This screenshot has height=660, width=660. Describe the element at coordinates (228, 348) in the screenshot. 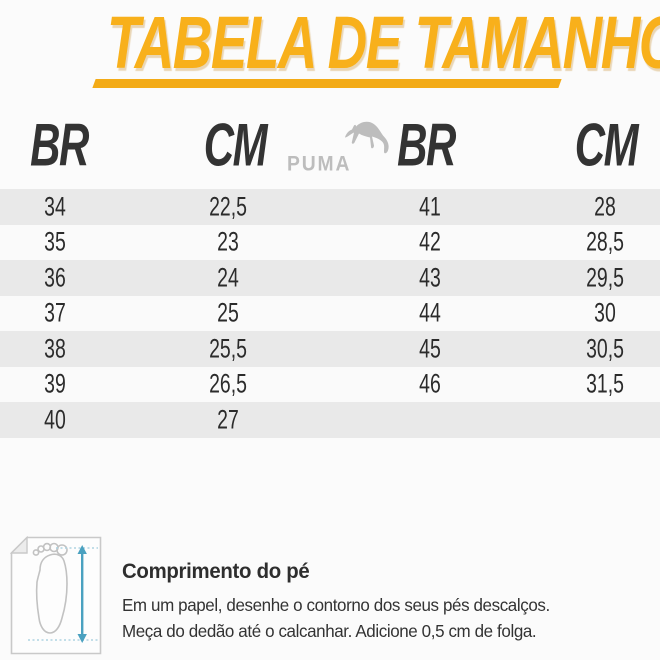

I see `size-cell-cm-left: 25,5` at that location.